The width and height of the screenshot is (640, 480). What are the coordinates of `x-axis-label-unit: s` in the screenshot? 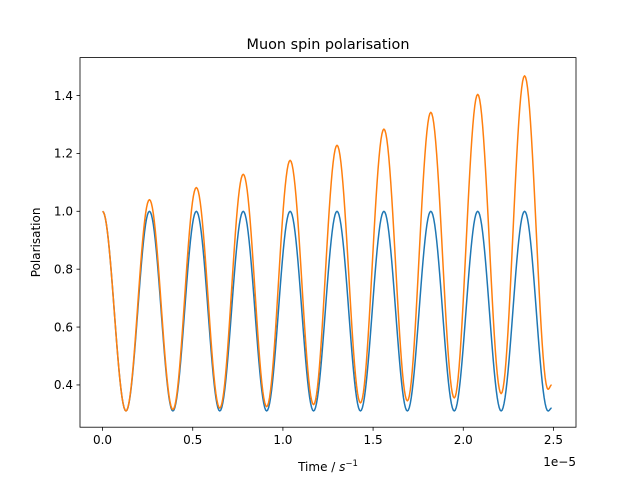 It's located at (342, 467).